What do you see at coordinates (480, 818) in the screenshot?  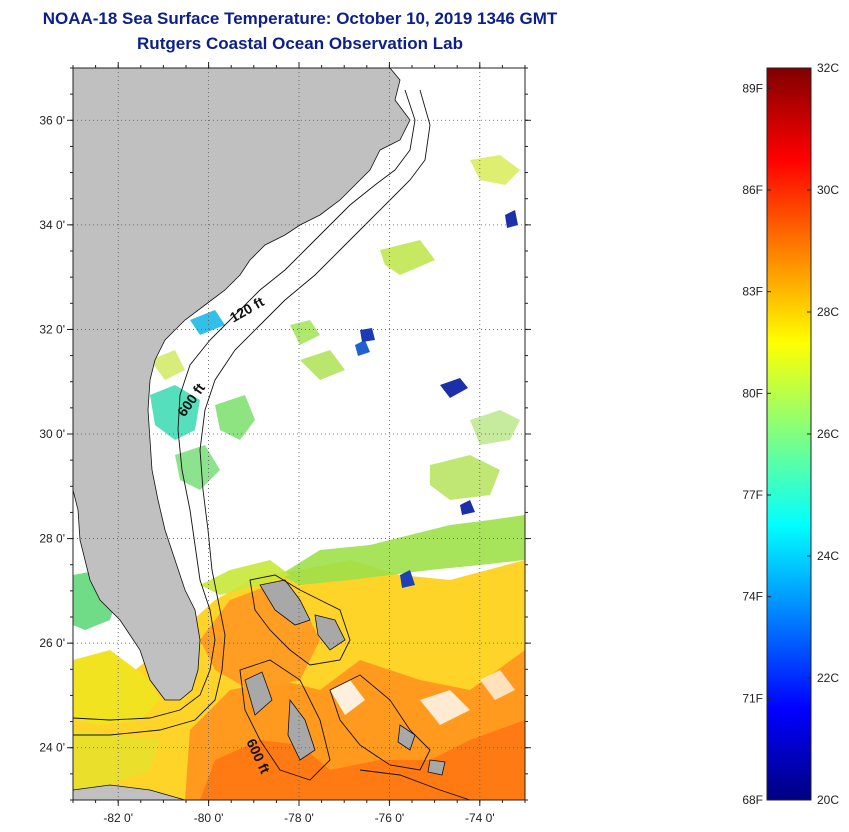 I see `lon-tick-label: -74 0'` at bounding box center [480, 818].